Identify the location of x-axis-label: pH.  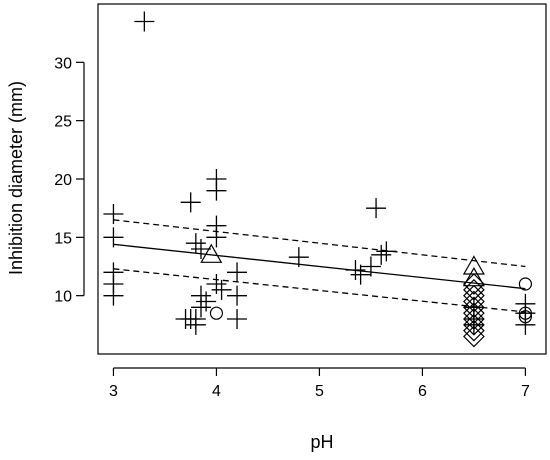
(321, 442).